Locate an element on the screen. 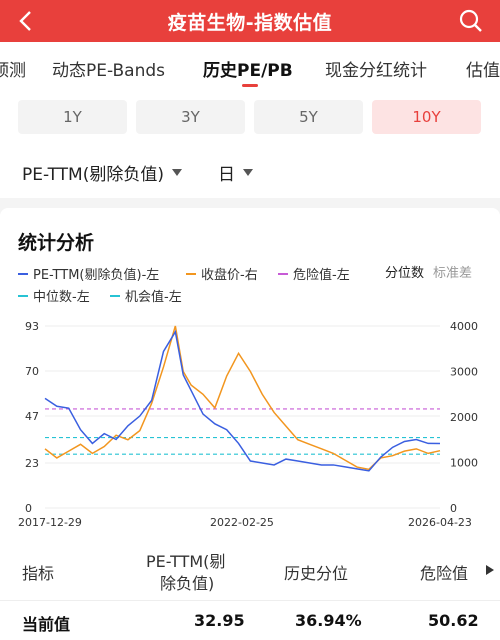 The image size is (500, 640). row-label: 当前值 is located at coordinates (46, 624).